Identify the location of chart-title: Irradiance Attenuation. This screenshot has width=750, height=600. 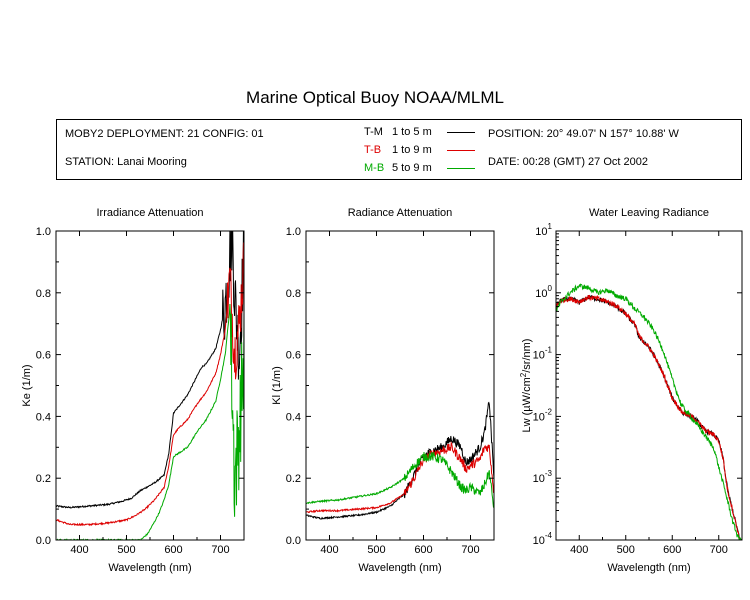
(149, 213).